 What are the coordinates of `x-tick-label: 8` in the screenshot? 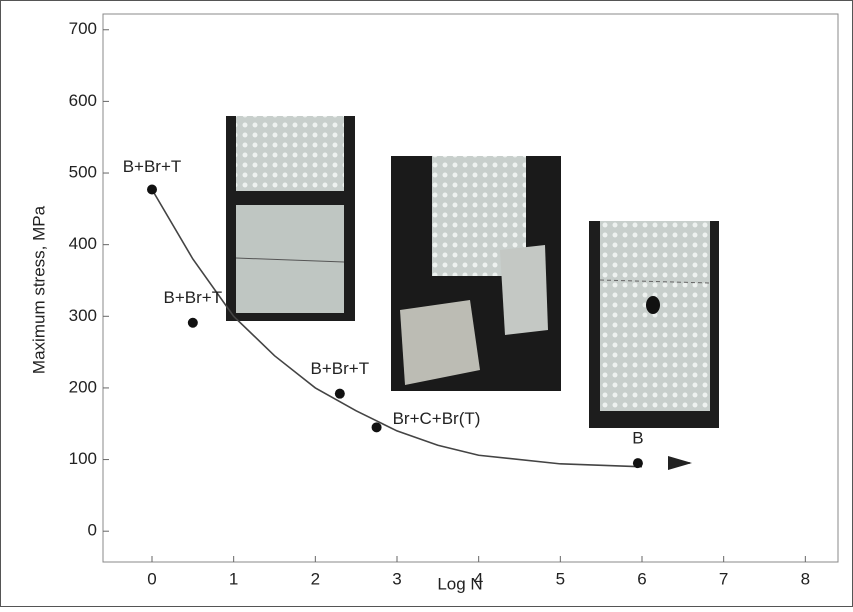 It's located at (805, 578).